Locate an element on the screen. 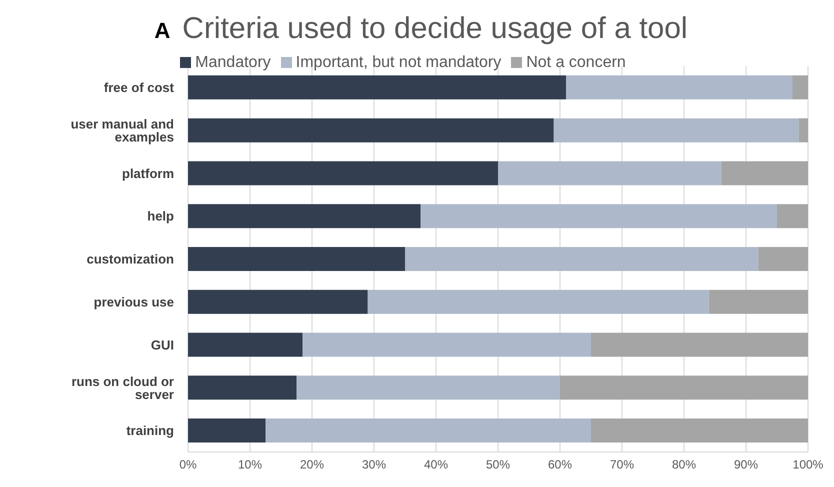 The height and width of the screenshot is (487, 834). y-tick-label: user manual and examples is located at coordinates (122, 130).